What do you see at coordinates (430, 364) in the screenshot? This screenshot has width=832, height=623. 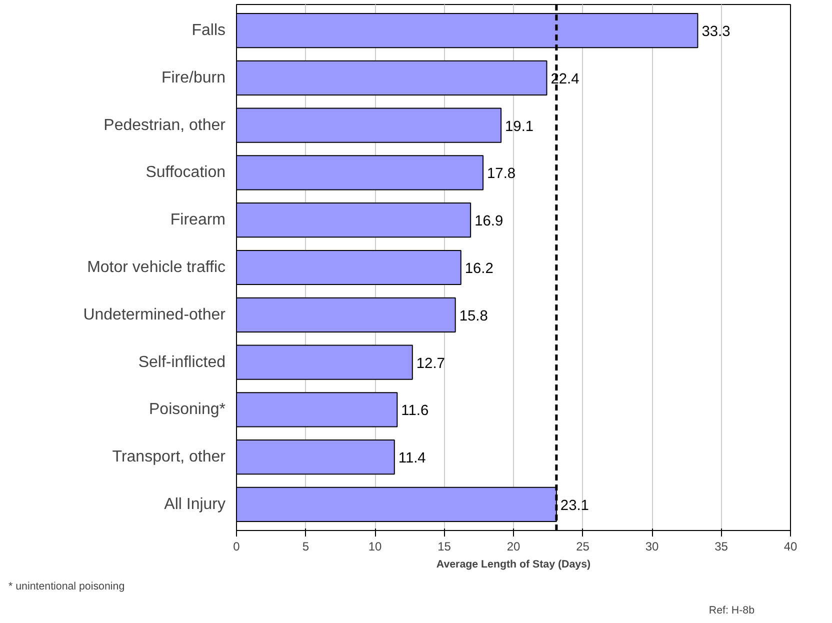 I see `data-label: 12.7` at bounding box center [430, 364].